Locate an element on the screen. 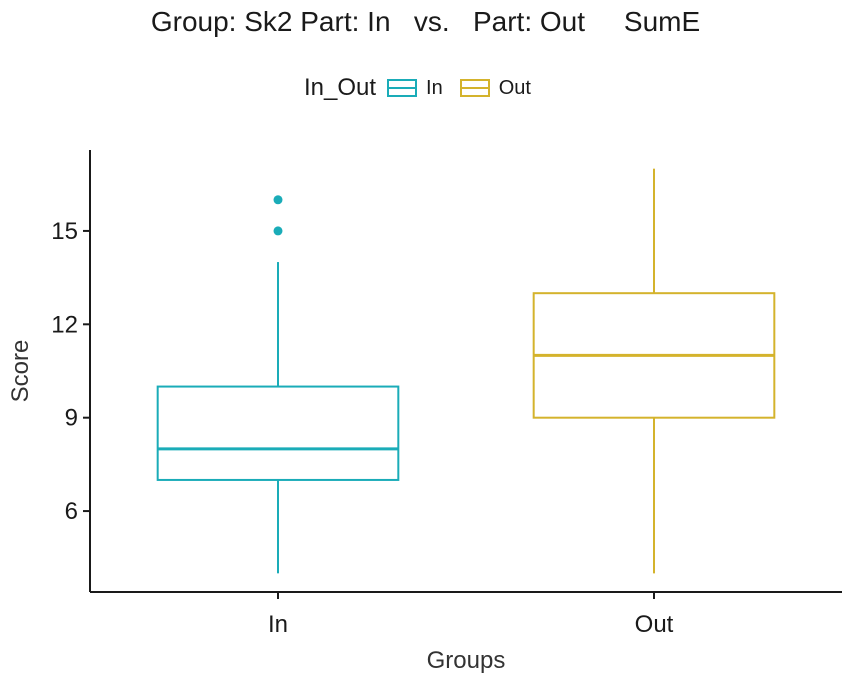  legend: In_Out In Out is located at coordinates (425, 88).